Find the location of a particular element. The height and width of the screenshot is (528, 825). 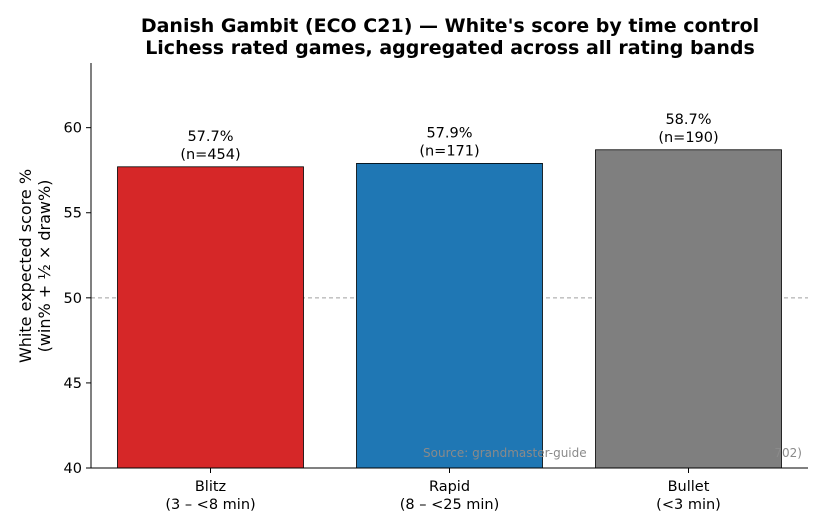

source-note: Source: grandmaster-guide 702) is located at coordinates (612, 453).